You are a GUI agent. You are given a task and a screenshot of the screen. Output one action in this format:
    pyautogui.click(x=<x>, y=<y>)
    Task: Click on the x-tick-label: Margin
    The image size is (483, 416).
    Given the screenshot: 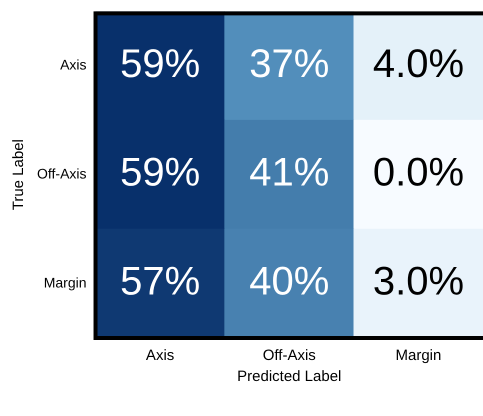 What is the action you would take?
    pyautogui.click(x=418, y=355)
    